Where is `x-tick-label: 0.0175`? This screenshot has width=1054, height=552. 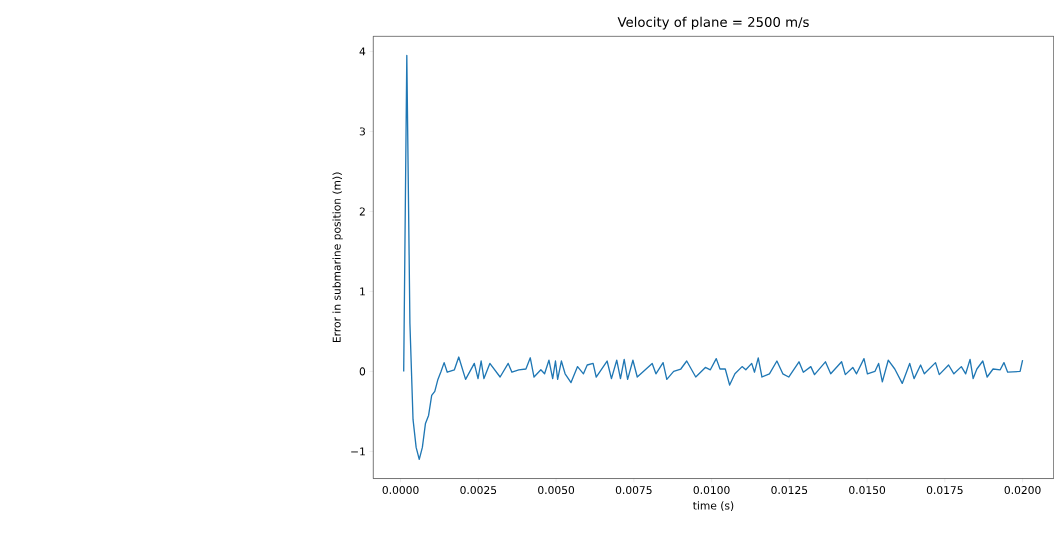
x-tick-label: 0.0175 is located at coordinates (944, 489).